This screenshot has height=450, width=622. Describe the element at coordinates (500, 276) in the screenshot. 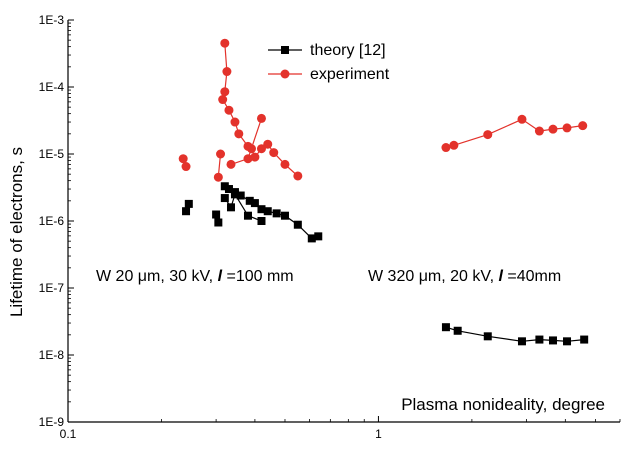

I see `annotation-right-l: l` at that location.